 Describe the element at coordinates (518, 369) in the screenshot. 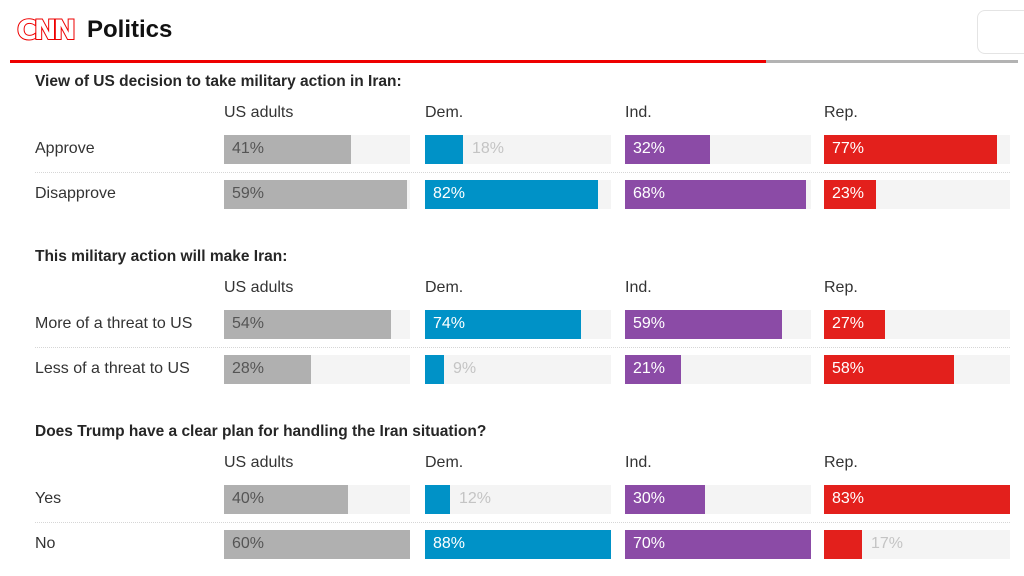

I see `bar-track: 9%` at that location.